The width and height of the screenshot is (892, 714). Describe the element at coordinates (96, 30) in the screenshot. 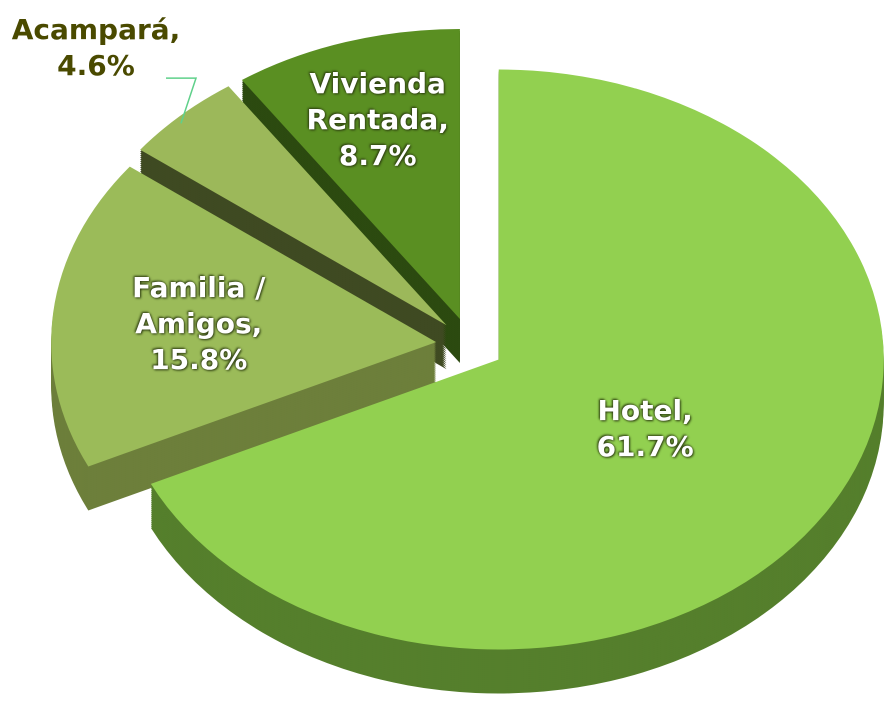

I see `category-label: Acampará,` at that location.